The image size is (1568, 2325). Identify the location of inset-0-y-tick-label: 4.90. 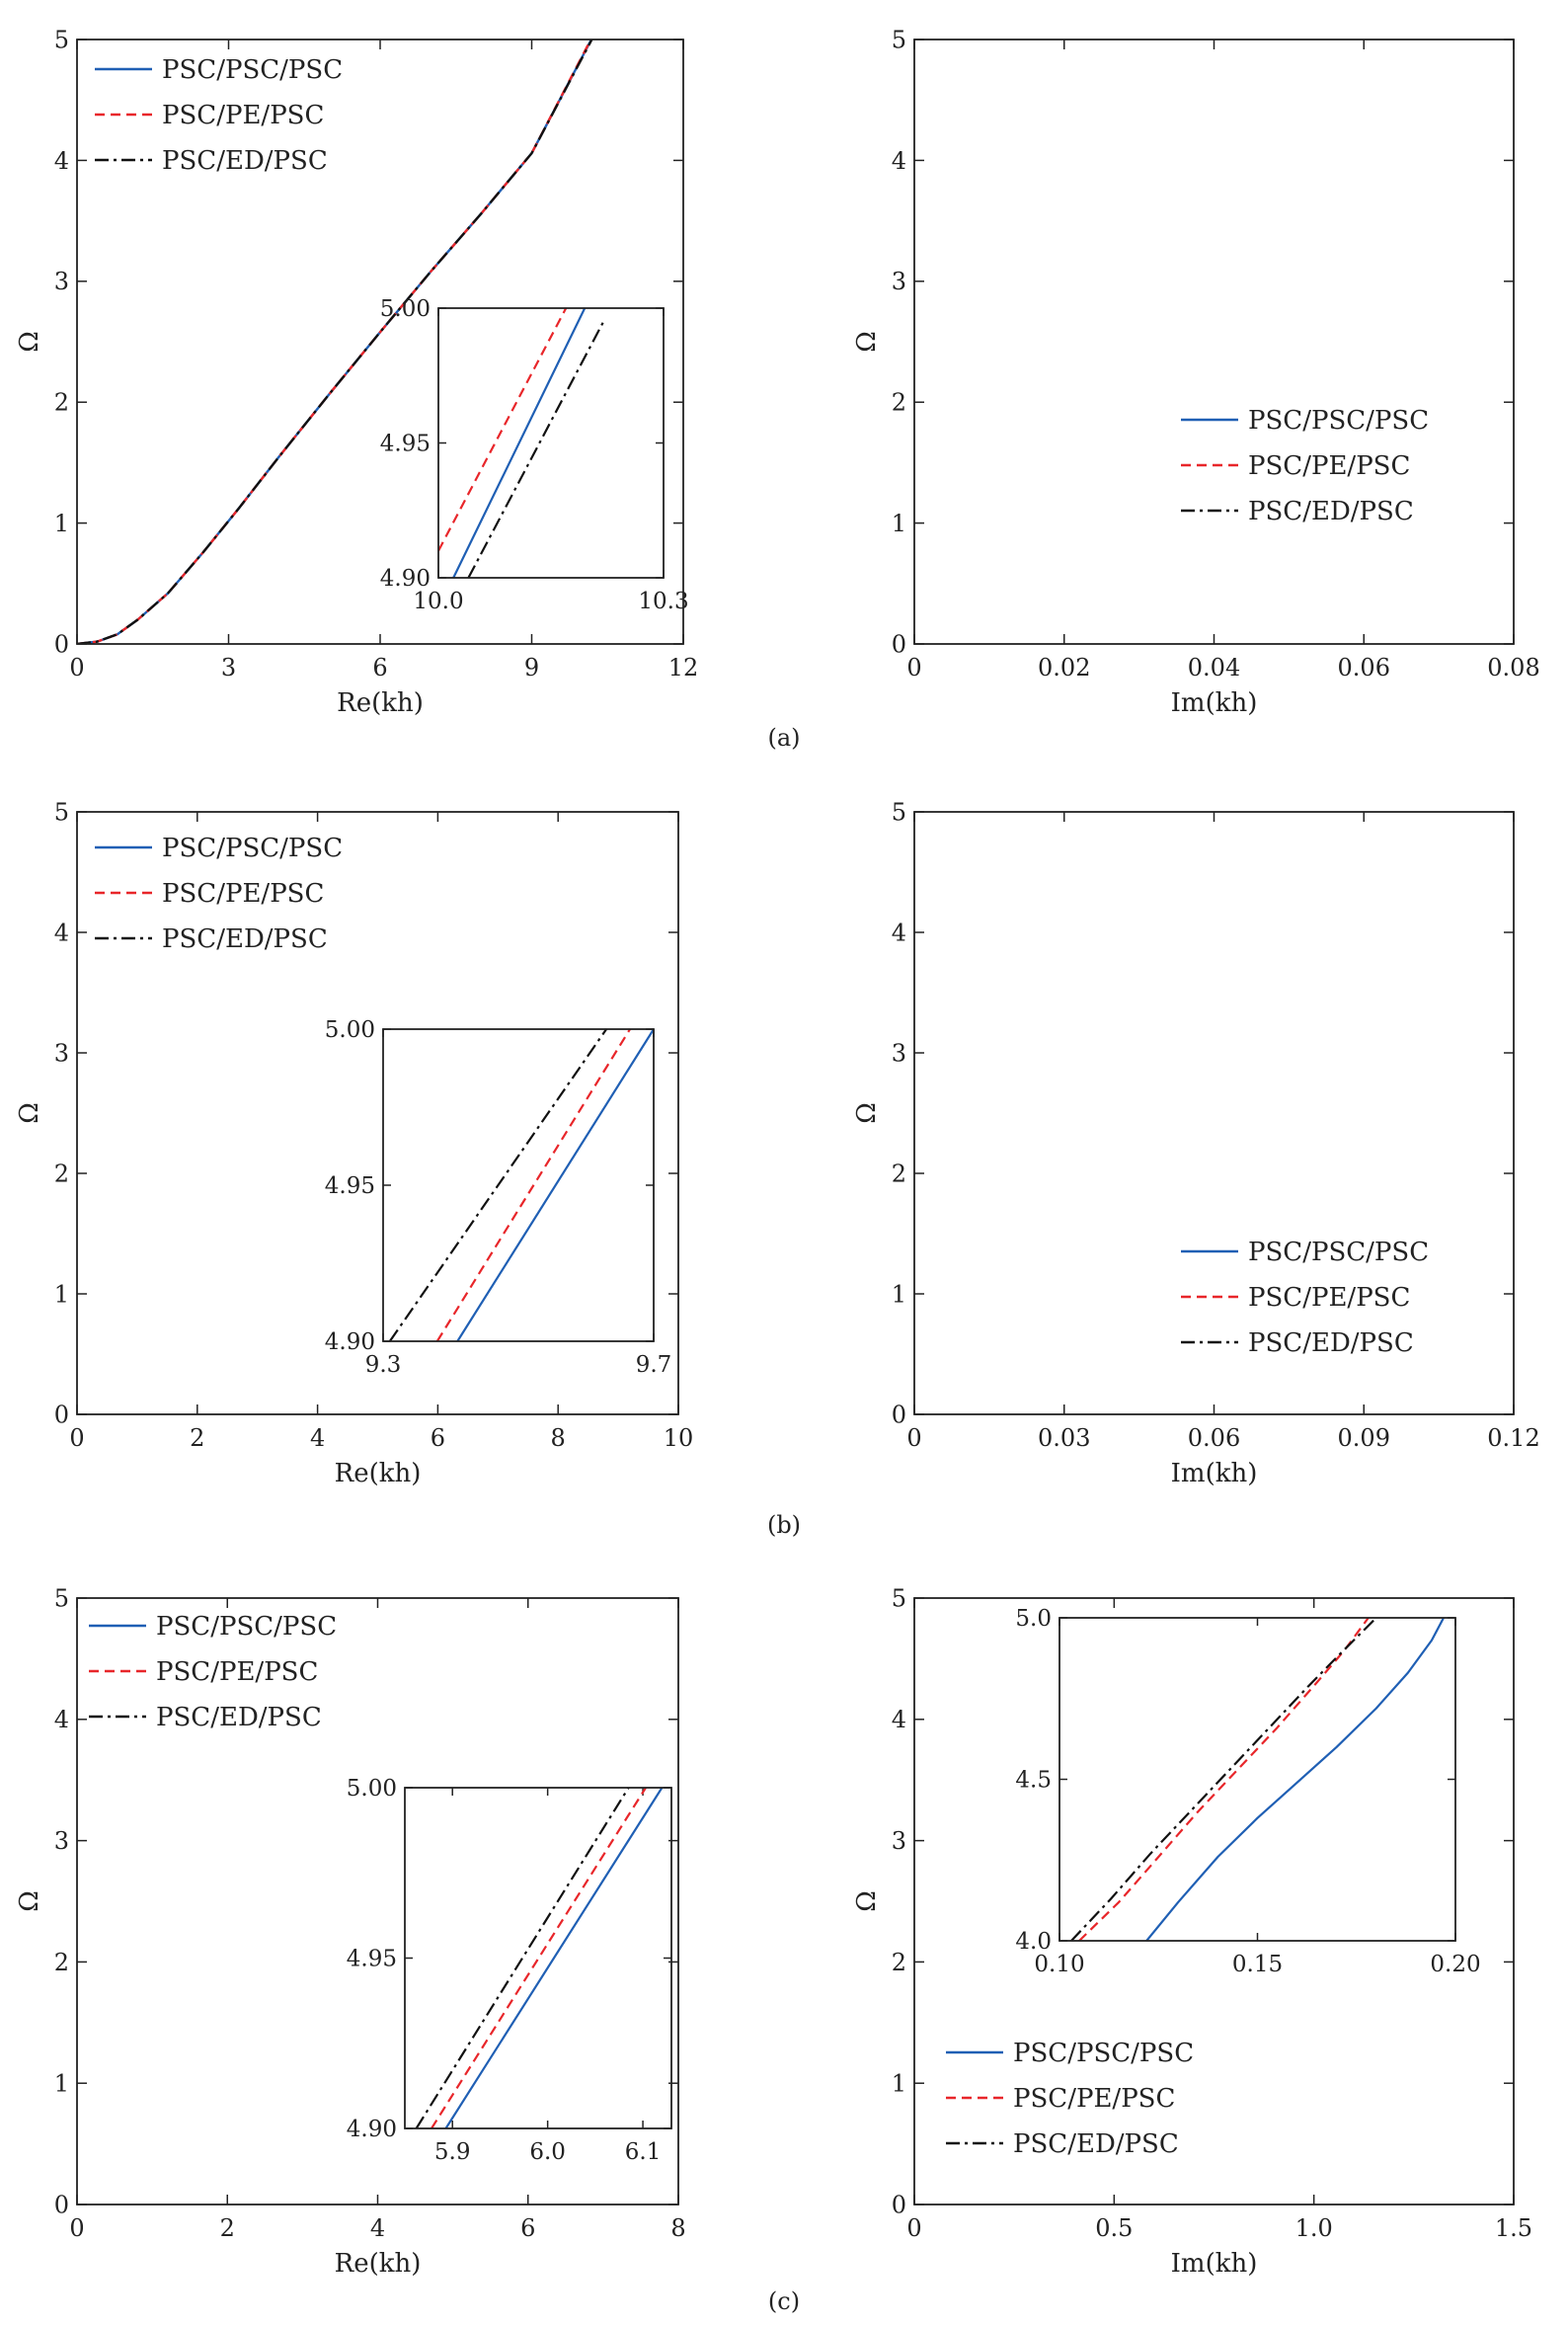
(405, 579).